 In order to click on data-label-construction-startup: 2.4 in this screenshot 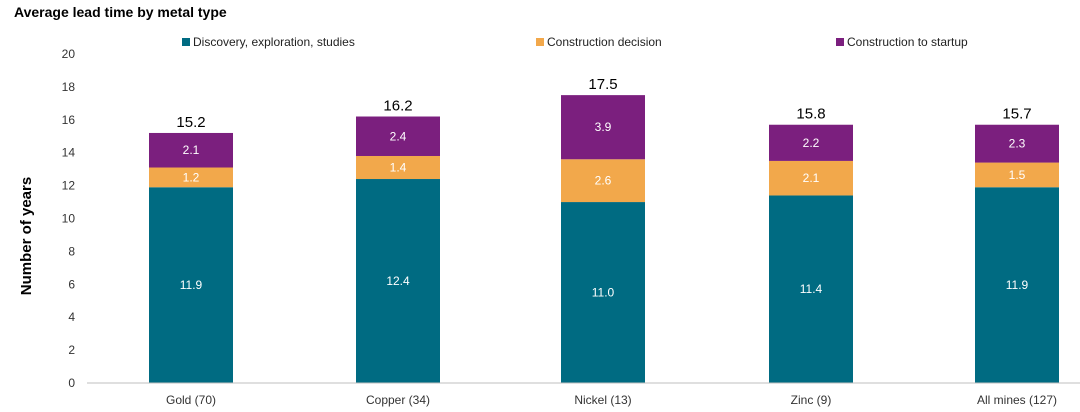, I will do `click(398, 136)`.